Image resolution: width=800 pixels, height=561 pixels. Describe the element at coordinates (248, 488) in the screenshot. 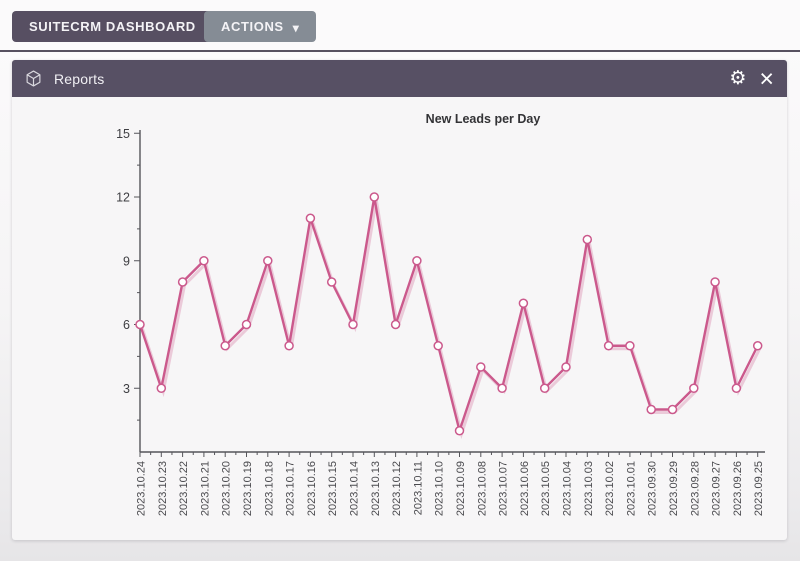

I see `svg-text: 2023.10.19` at that location.